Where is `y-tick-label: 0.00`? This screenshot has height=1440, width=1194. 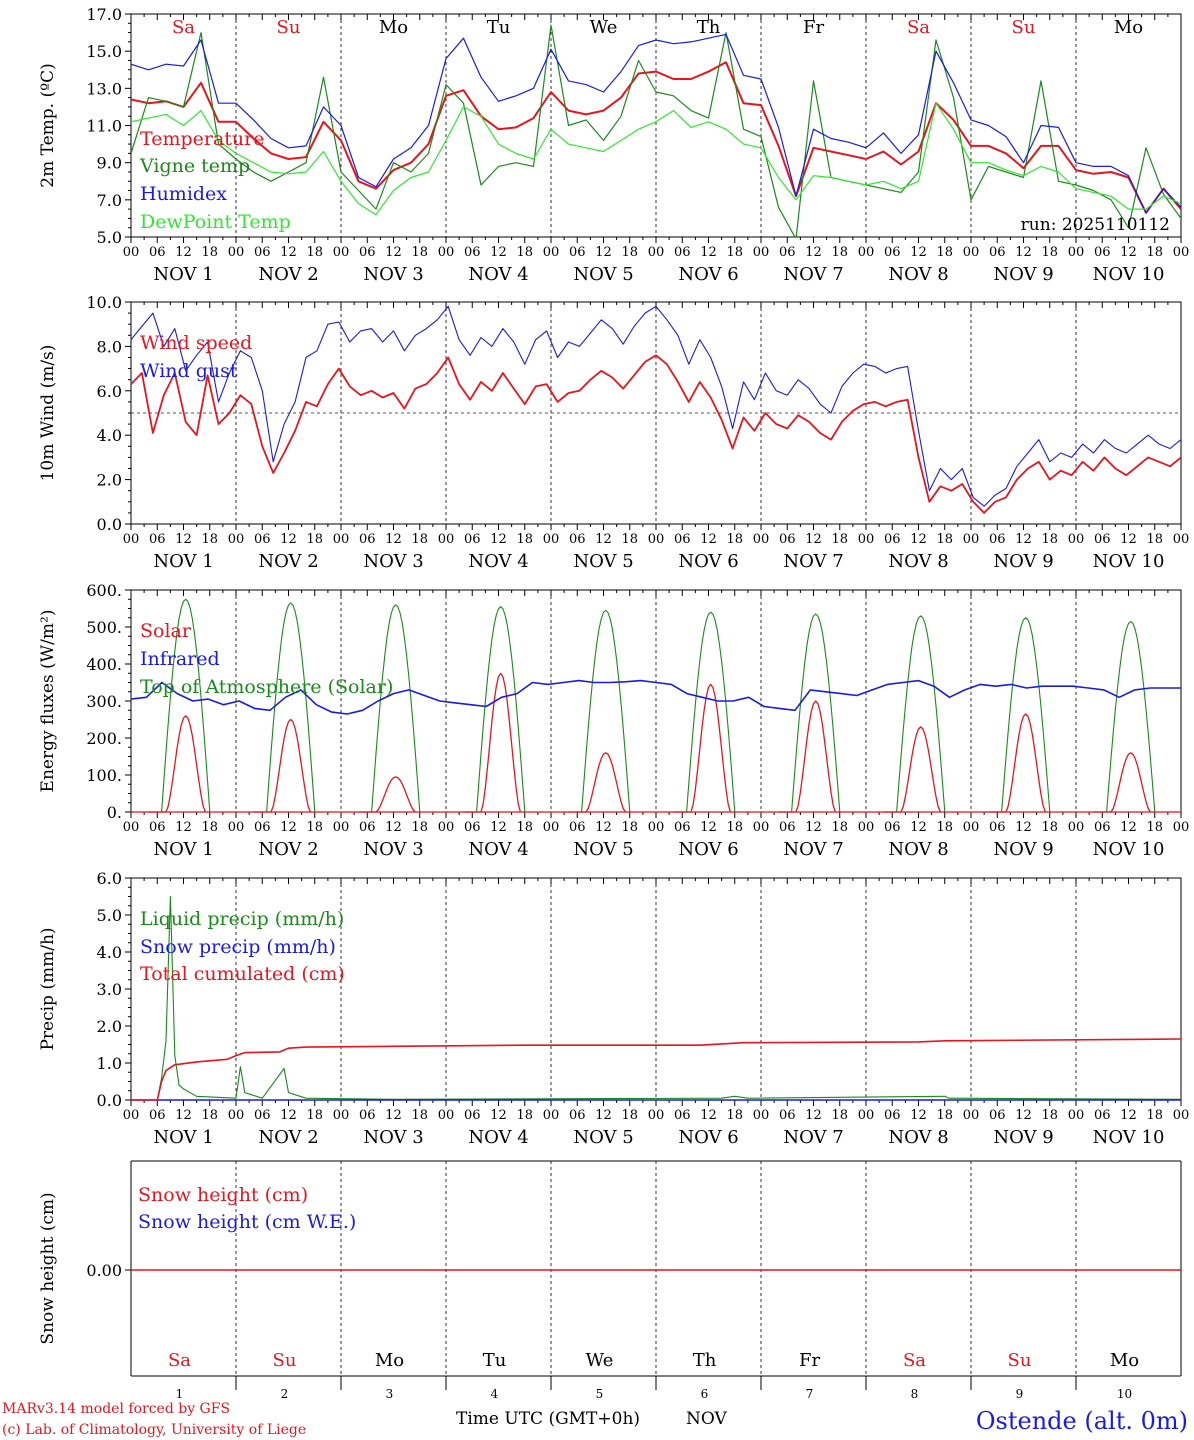
y-tick-label: 0.00 is located at coordinates (104, 1270).